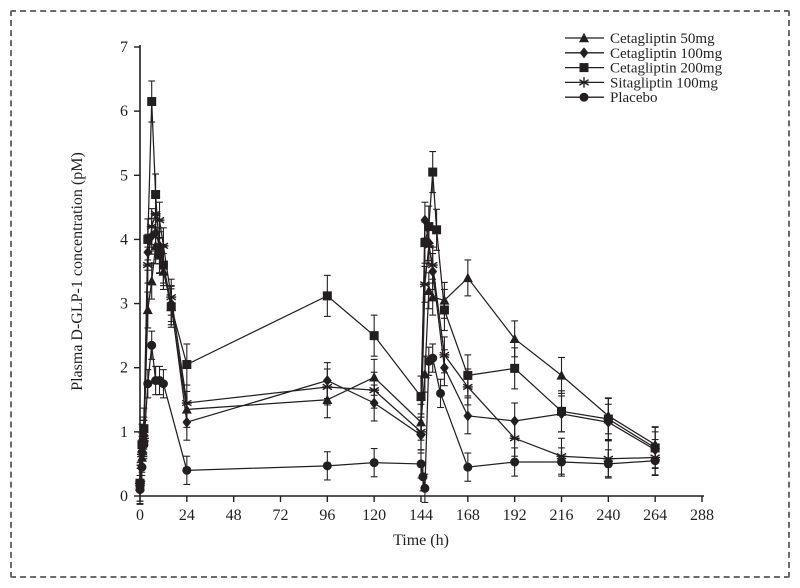  What do you see at coordinates (281, 515) in the screenshot?
I see `svg-text: 72` at bounding box center [281, 515].